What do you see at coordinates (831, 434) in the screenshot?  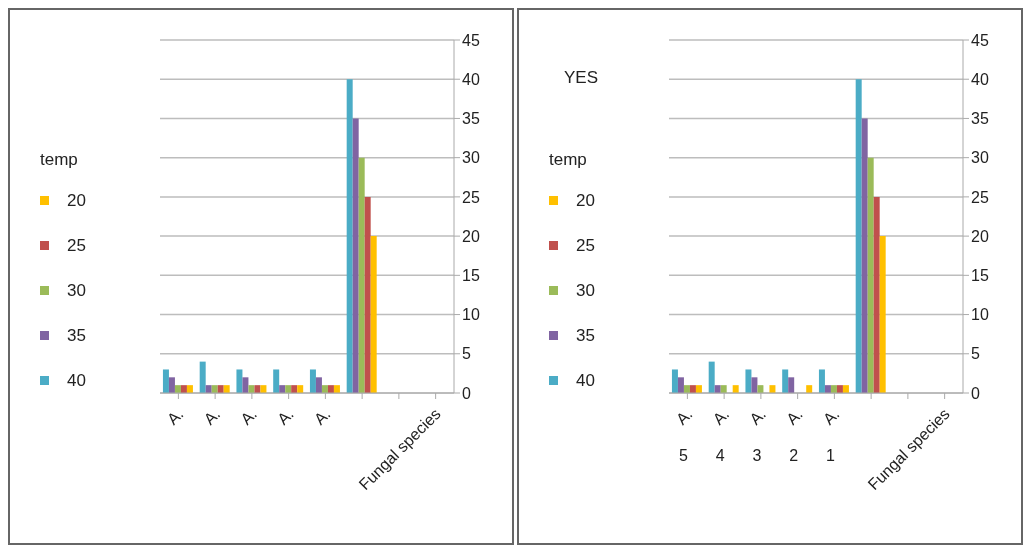 I see `x-tick-label: A. 1` at bounding box center [831, 434].